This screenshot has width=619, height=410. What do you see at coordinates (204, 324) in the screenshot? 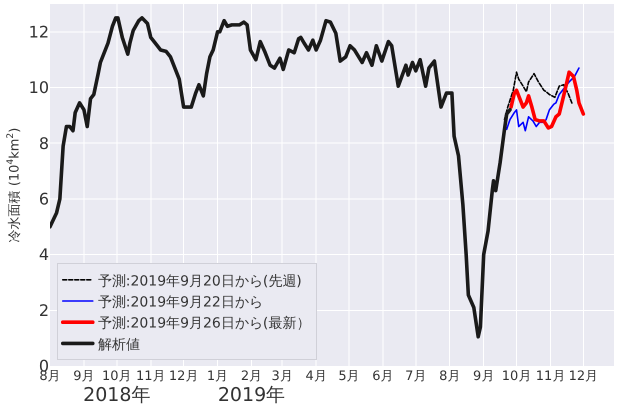
I see `legend-label: 予測:2019年9月26日から(最新）` at bounding box center [204, 324].